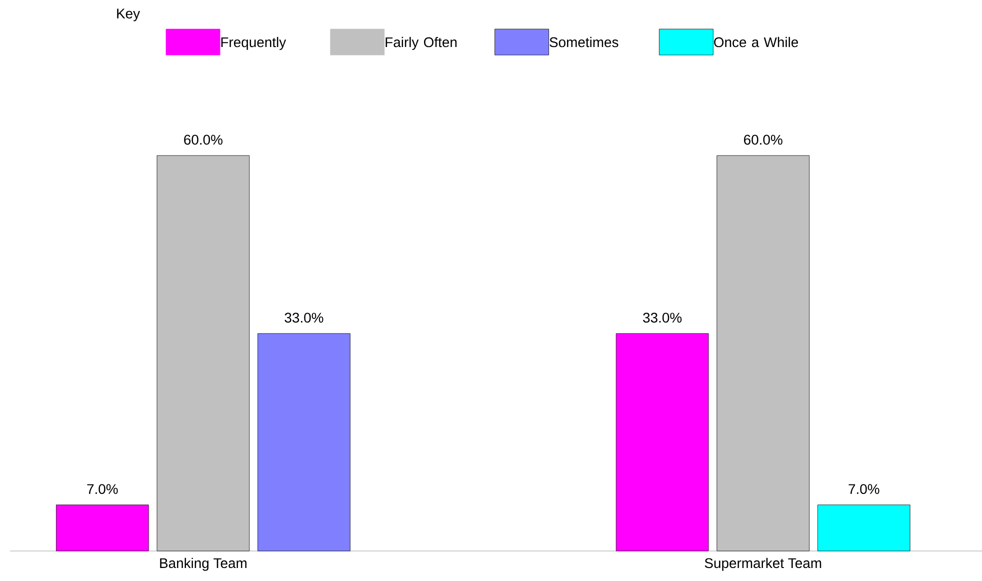 The width and height of the screenshot is (982, 581). Describe the element at coordinates (253, 43) in the screenshot. I see `legend-label: Frequently` at that location.